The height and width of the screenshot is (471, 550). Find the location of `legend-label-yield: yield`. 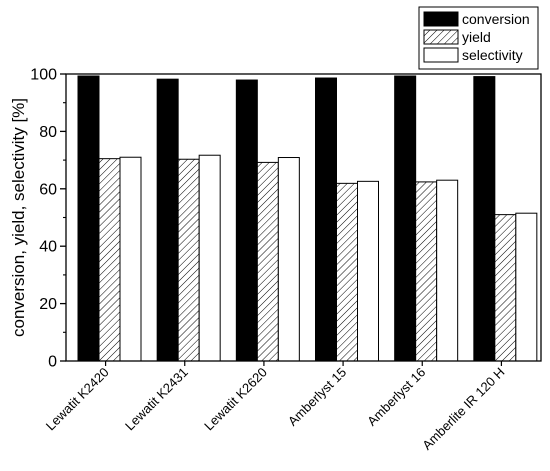

legend-label-yield: yield is located at coordinates (476, 37).